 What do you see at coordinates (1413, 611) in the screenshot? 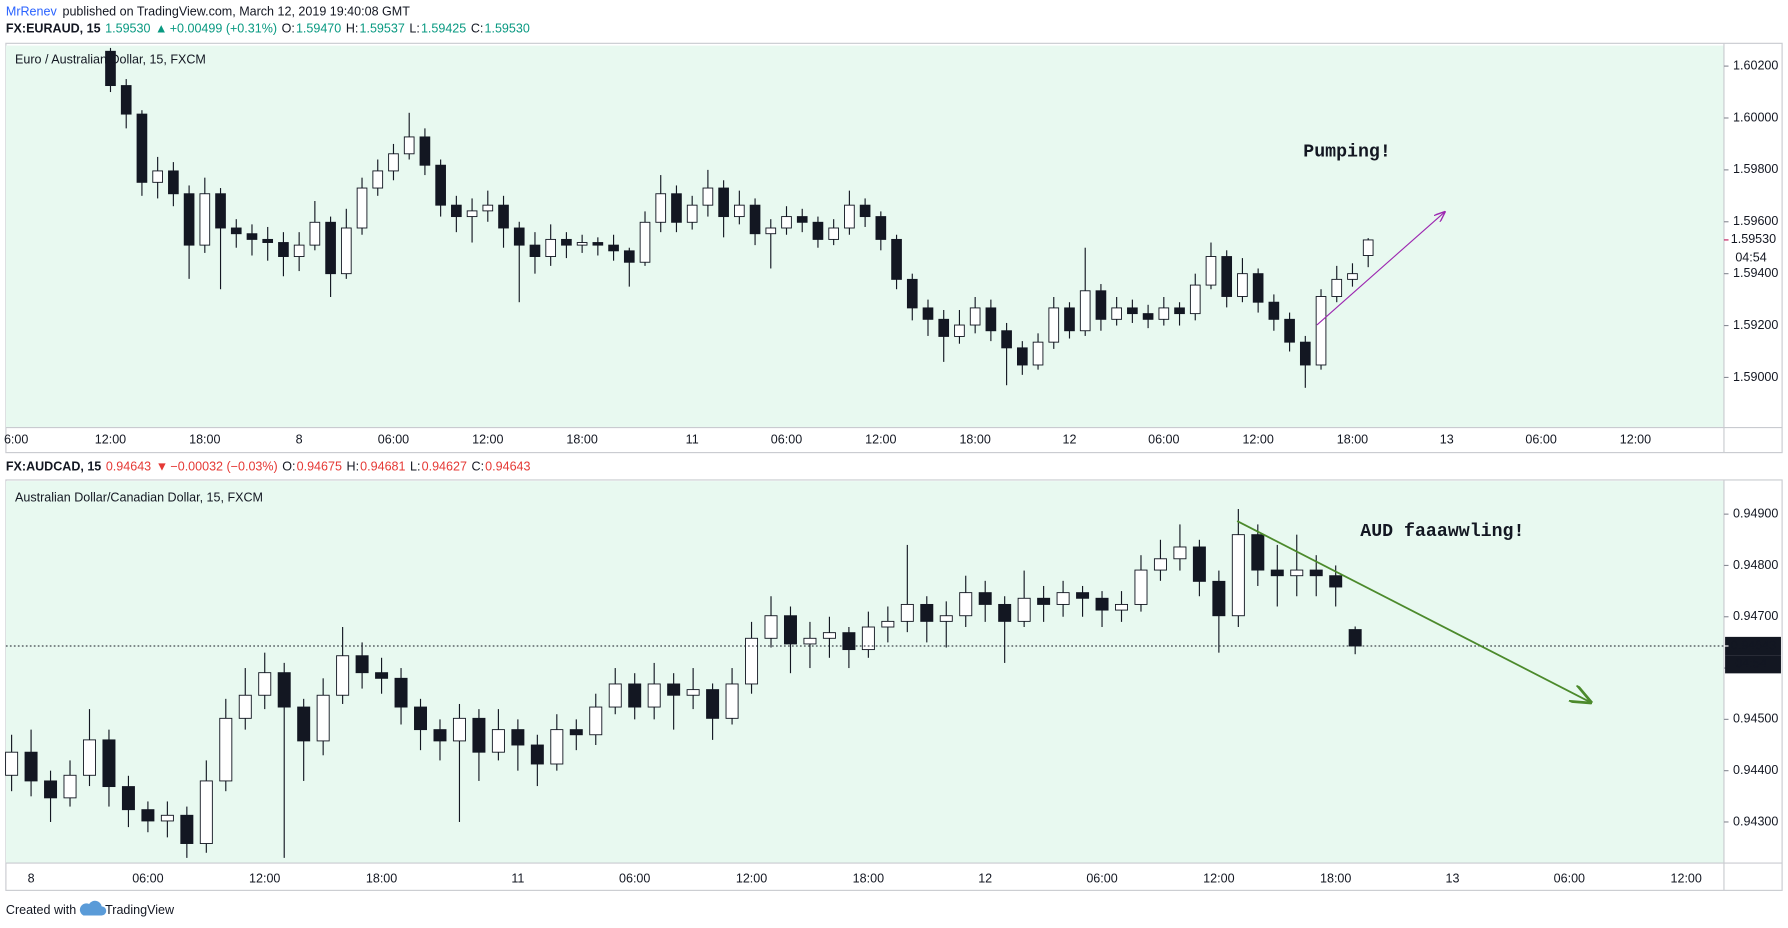
I see `trend-arrow` at bounding box center [1413, 611].